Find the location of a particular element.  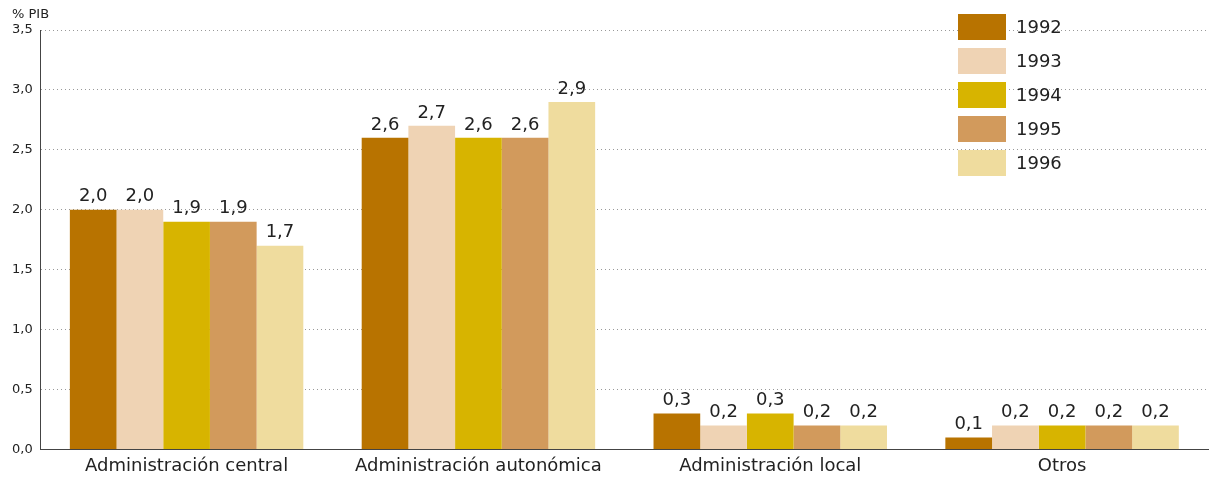

y-tick-label: 2,5 is located at coordinates (22, 149).